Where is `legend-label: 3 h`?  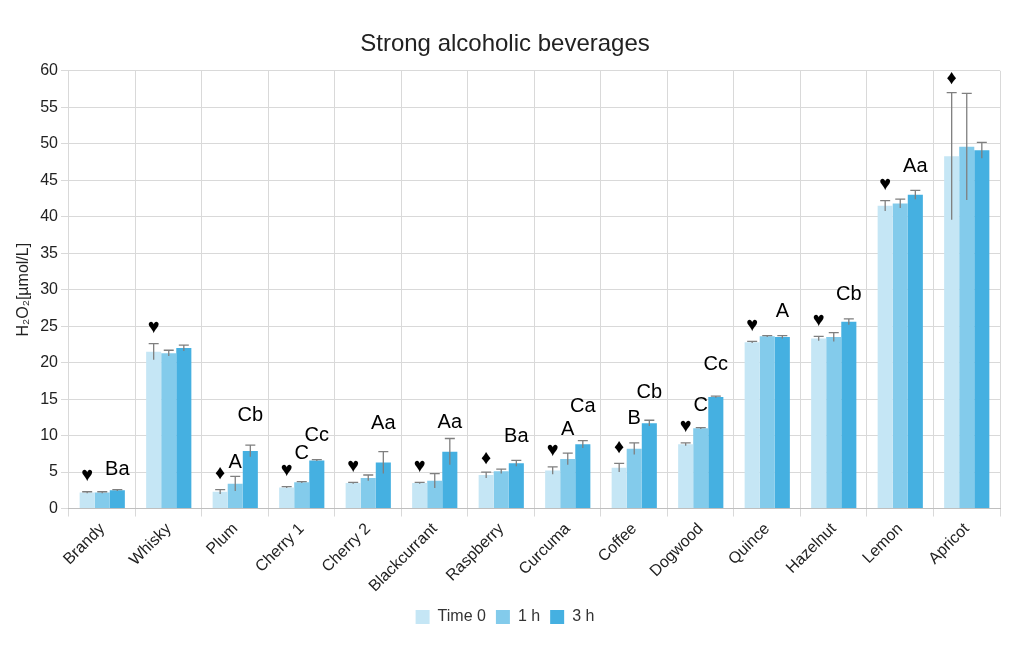
legend-label: 3 h is located at coordinates (583, 616).